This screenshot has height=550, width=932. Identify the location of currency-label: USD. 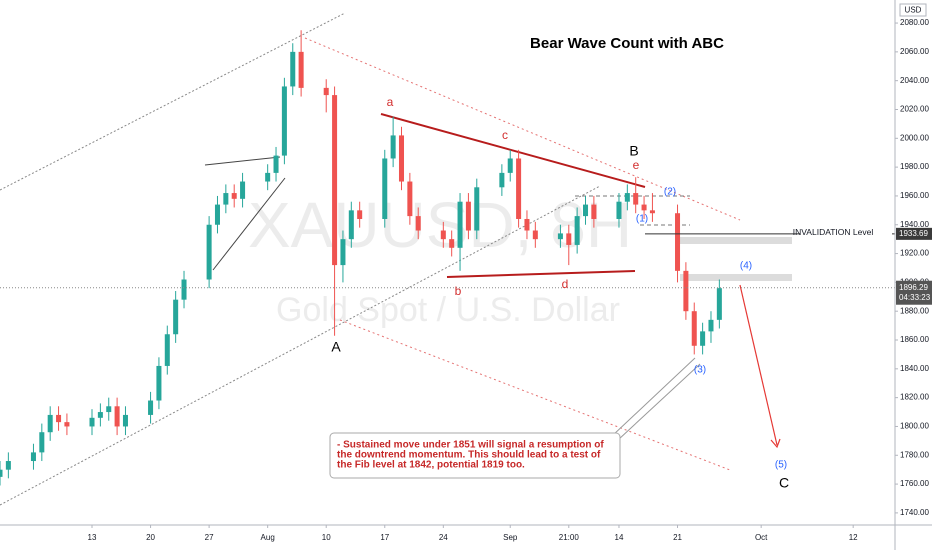
(913, 10).